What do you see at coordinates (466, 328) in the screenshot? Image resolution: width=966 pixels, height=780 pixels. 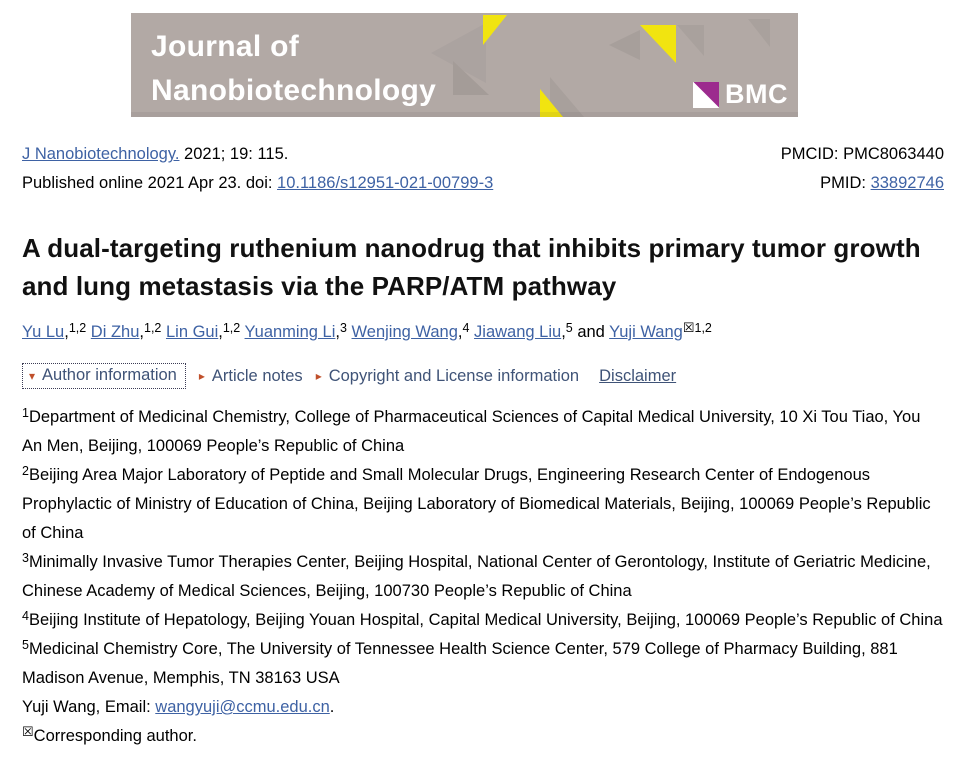 I see `author-affil-sup: 4` at bounding box center [466, 328].